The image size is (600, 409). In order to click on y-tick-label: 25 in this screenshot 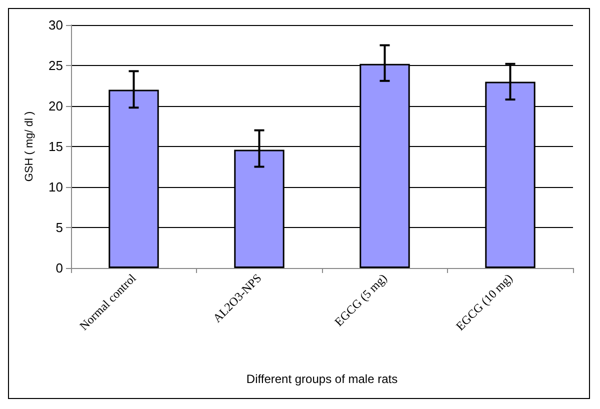, I will do `click(55, 65)`.